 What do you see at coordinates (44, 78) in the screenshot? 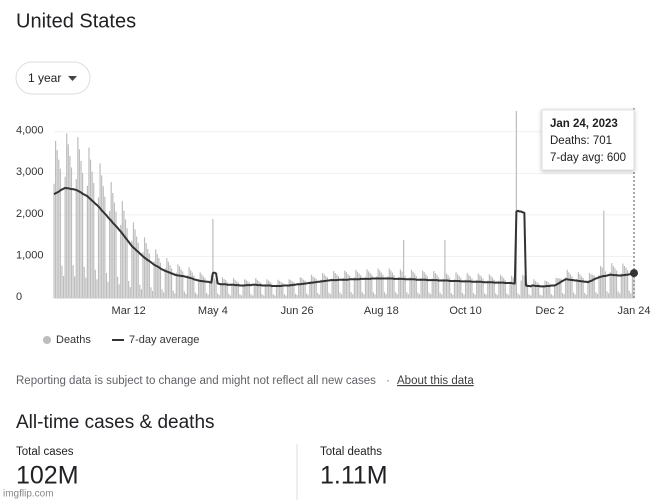
I see `dropdown-label: 1 year` at bounding box center [44, 78].